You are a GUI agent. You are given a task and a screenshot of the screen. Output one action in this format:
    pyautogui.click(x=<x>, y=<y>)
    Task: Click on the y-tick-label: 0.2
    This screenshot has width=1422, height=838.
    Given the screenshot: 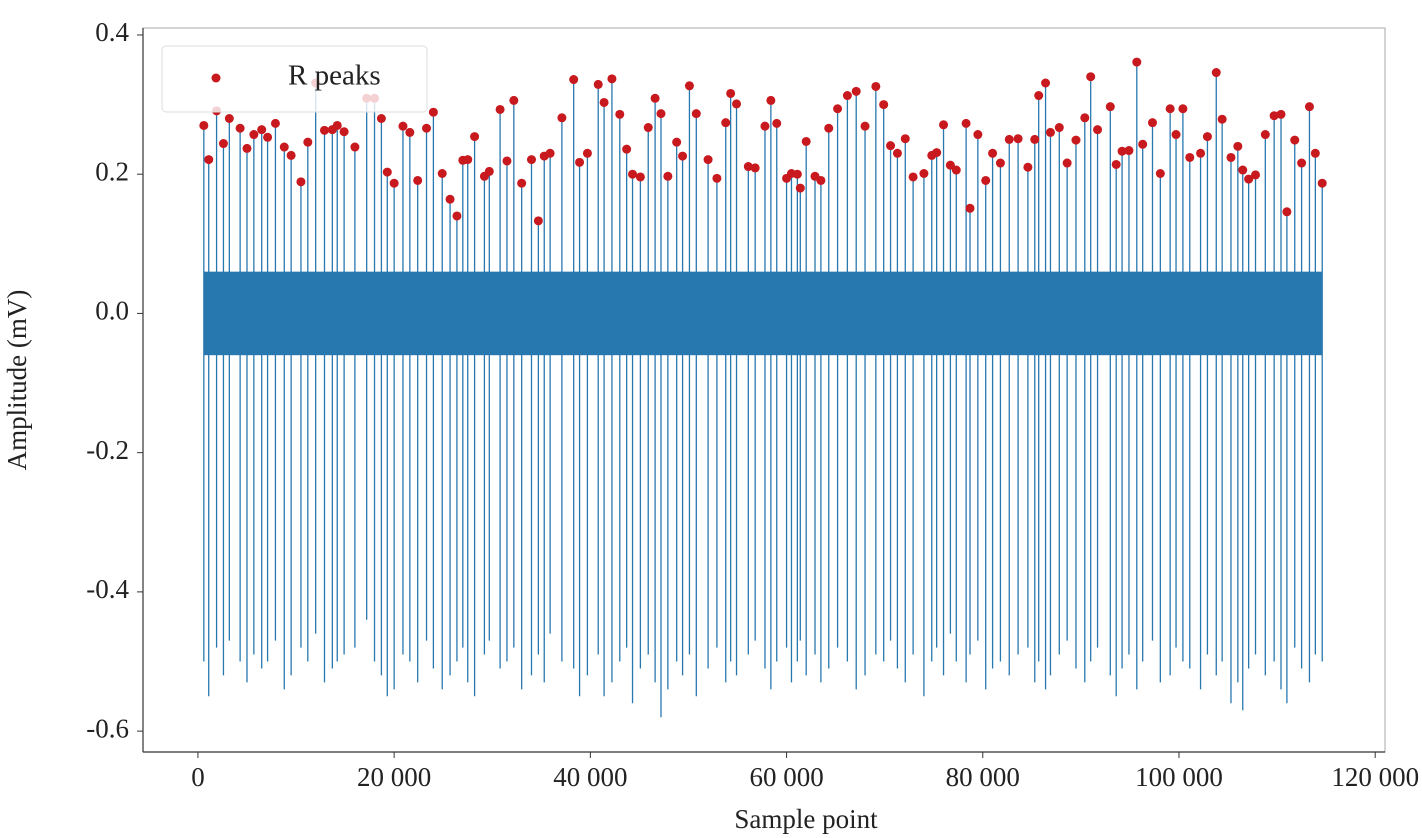 What is the action you would take?
    pyautogui.click(x=112, y=171)
    